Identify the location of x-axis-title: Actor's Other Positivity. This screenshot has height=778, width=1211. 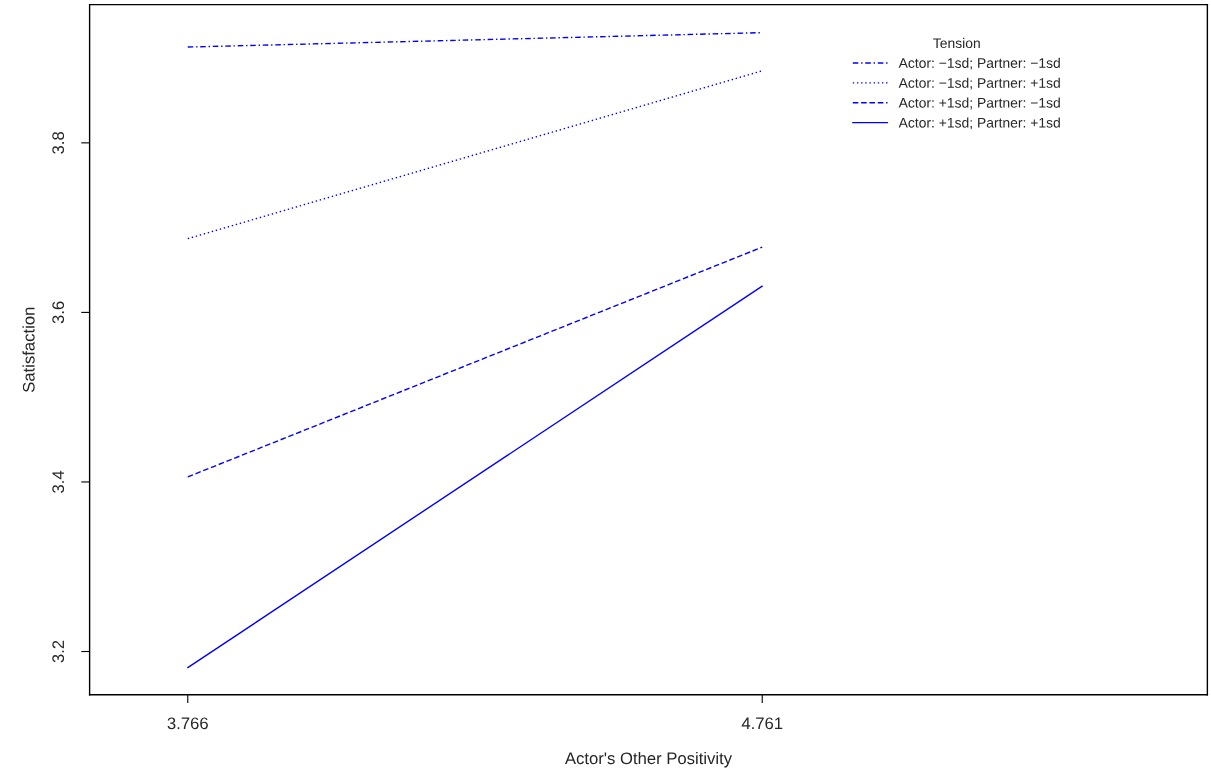
(648, 759).